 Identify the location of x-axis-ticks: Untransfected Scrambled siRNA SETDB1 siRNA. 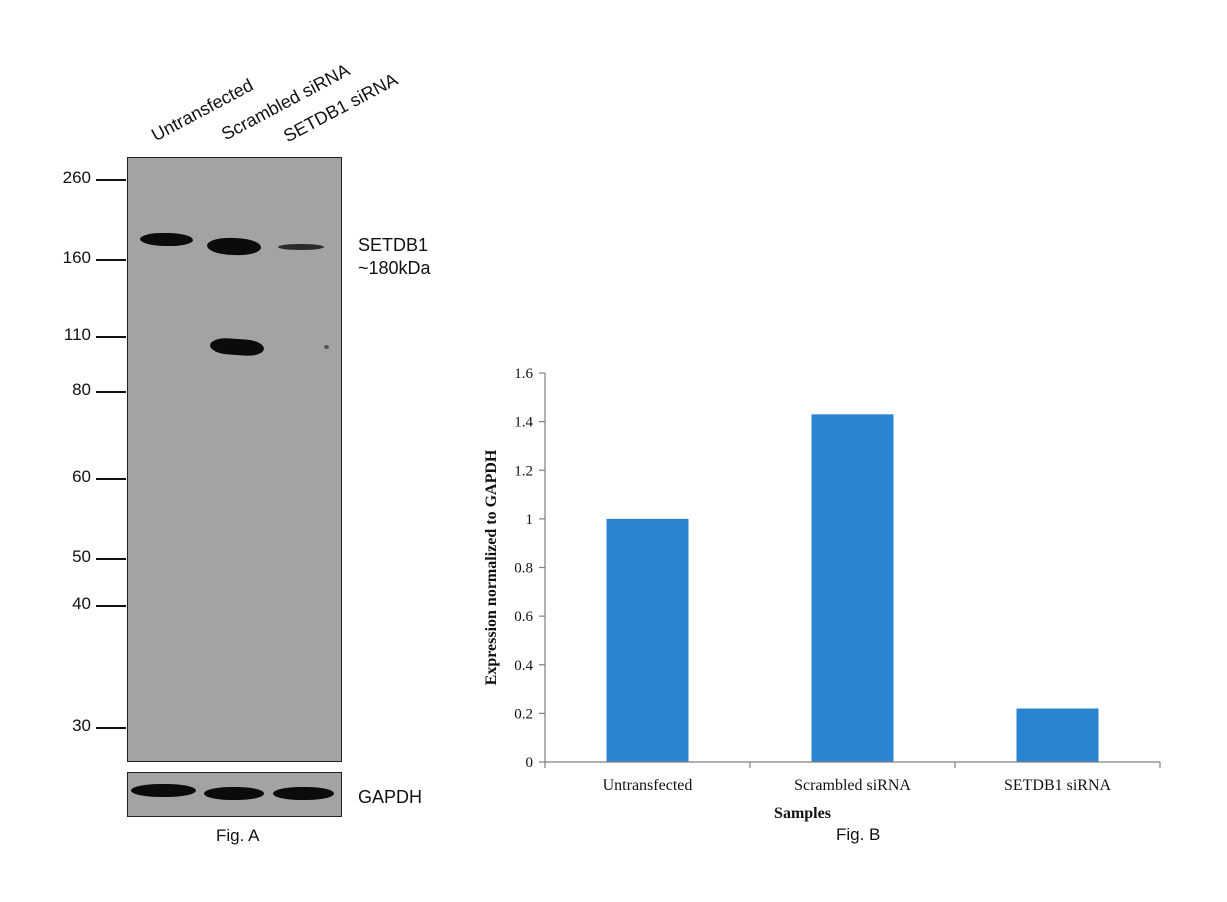
(852, 778).